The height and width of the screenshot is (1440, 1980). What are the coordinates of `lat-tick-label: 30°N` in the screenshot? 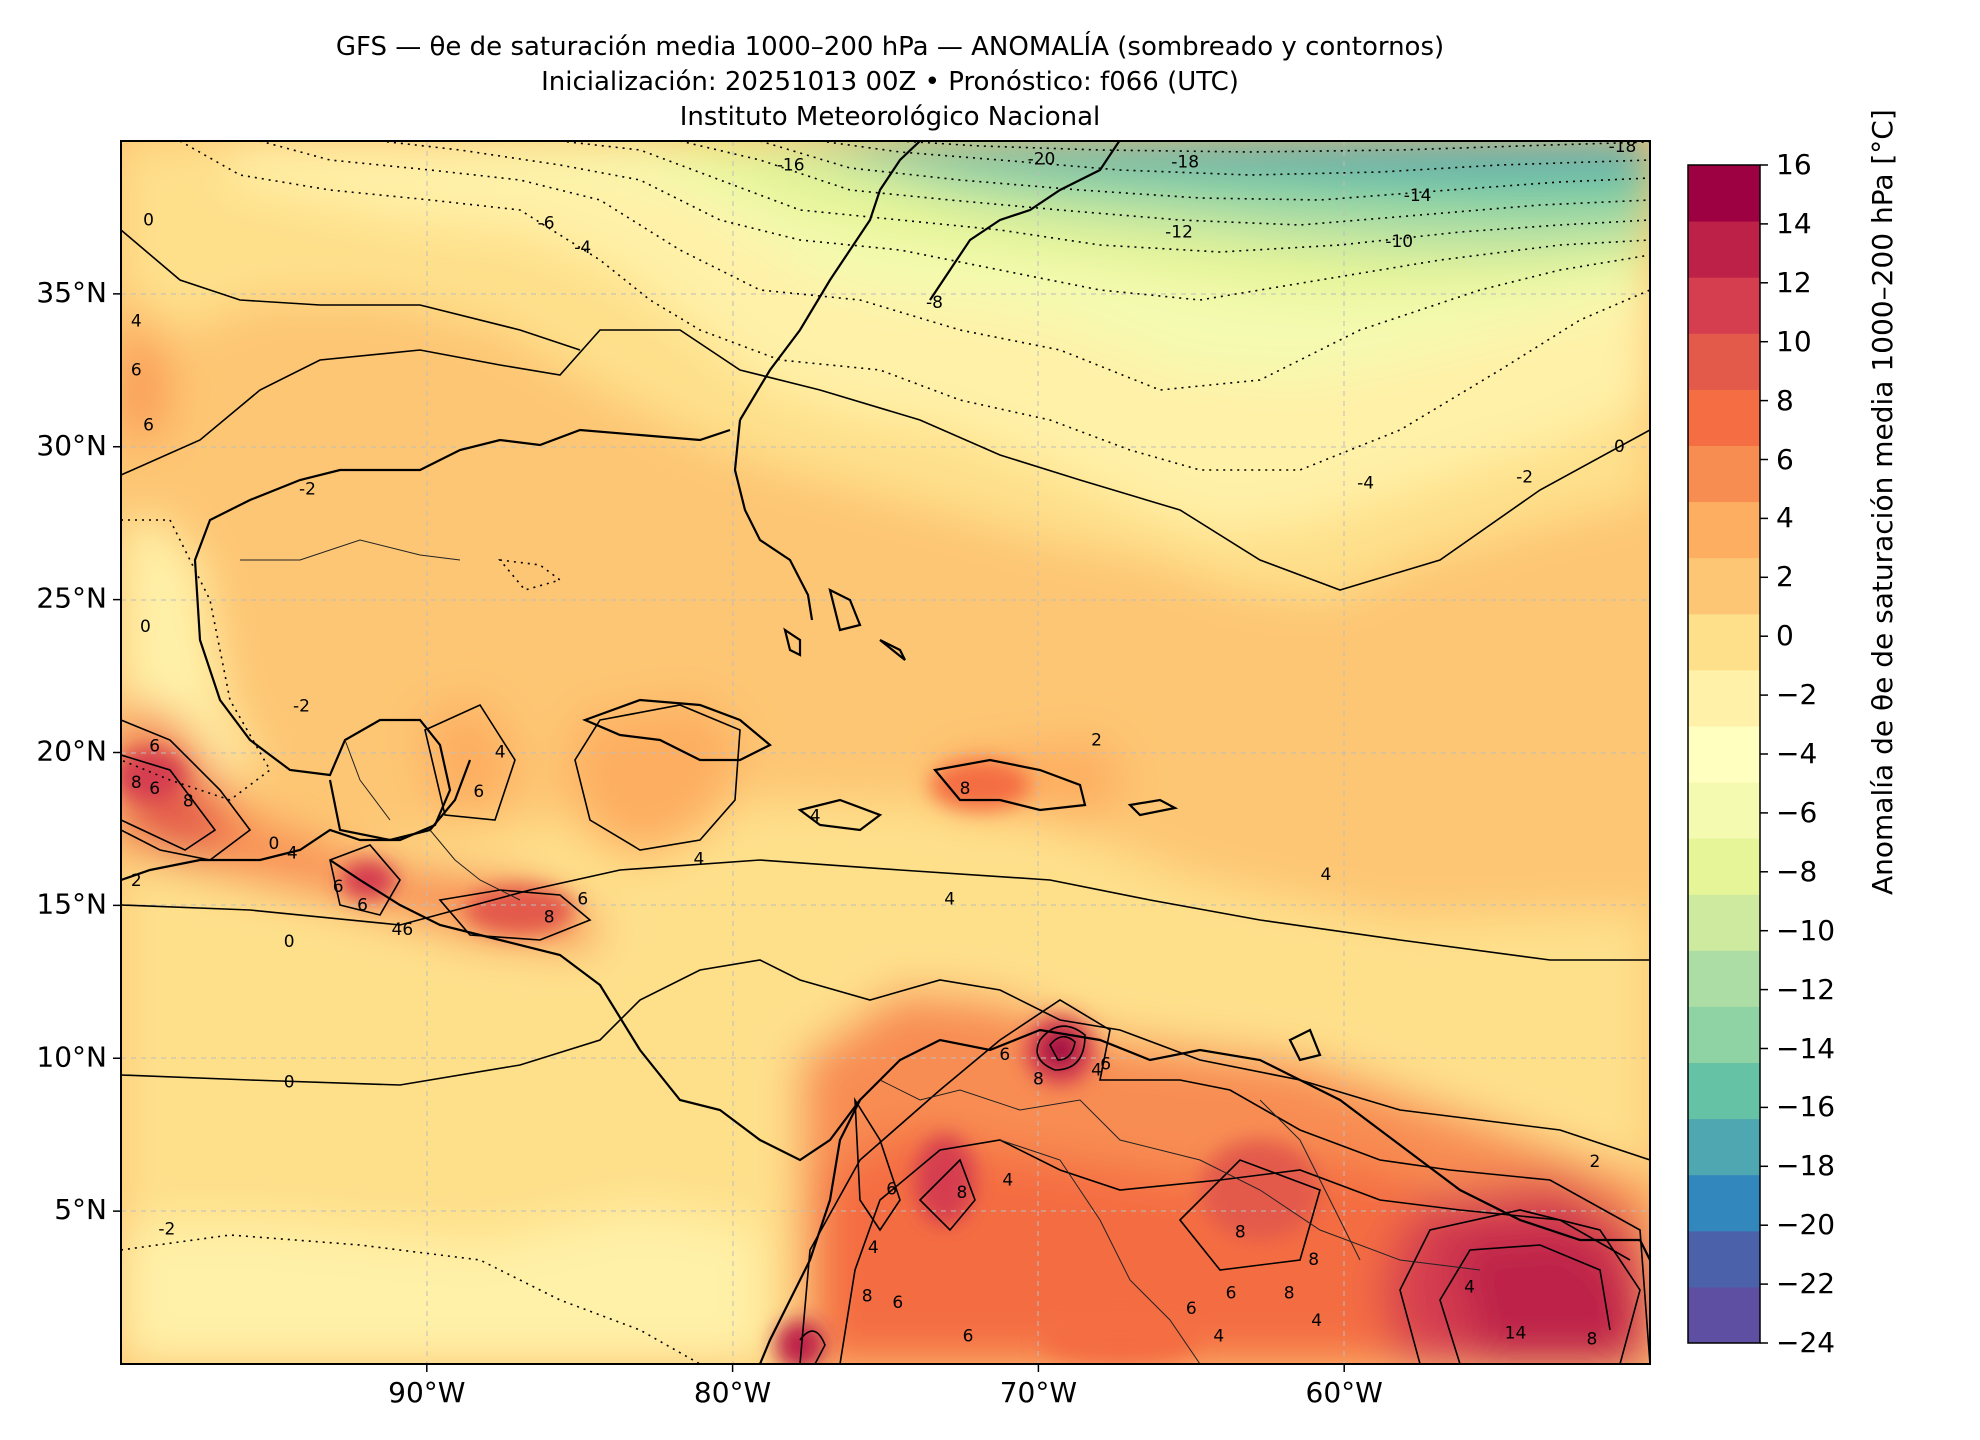 It's located at (71, 445).